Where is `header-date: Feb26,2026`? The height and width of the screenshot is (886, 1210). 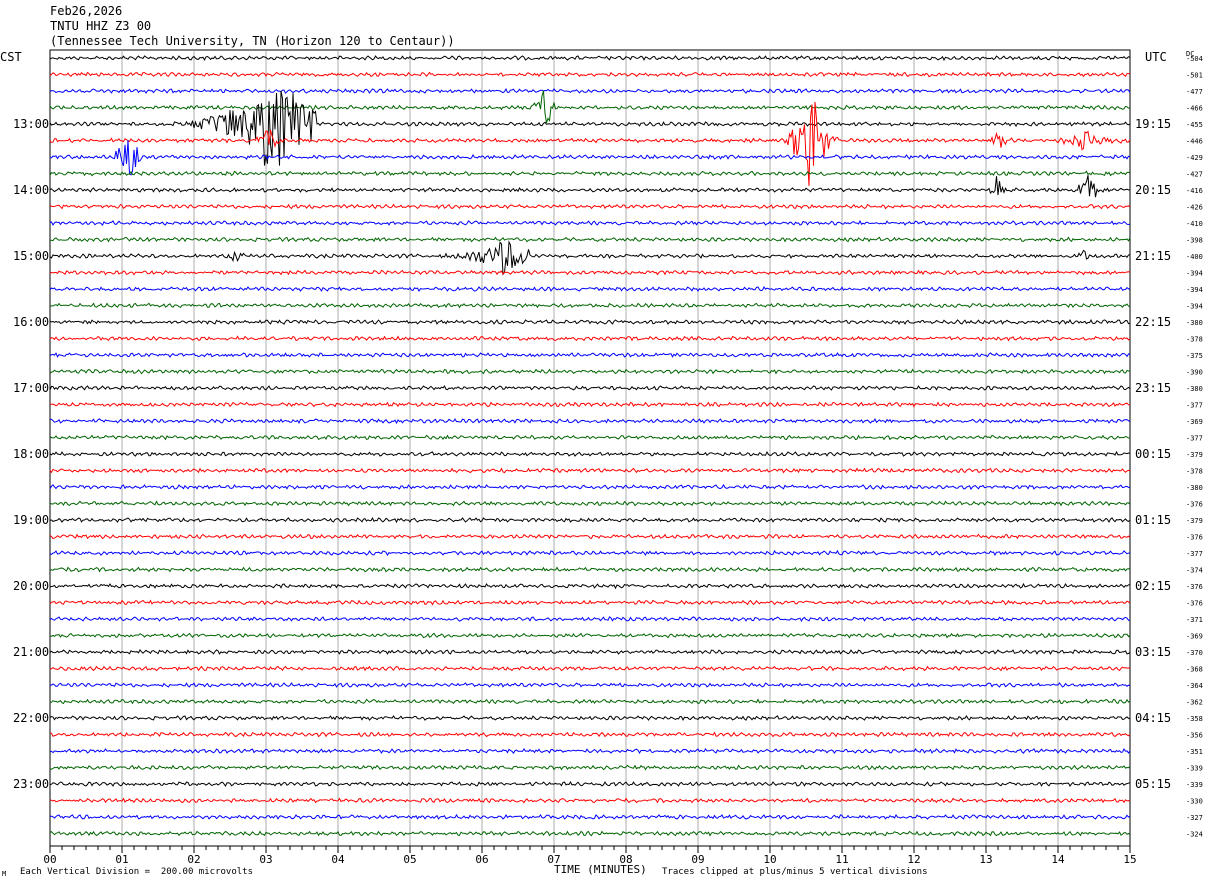
header-date: Feb26,2026 is located at coordinates (86, 11).